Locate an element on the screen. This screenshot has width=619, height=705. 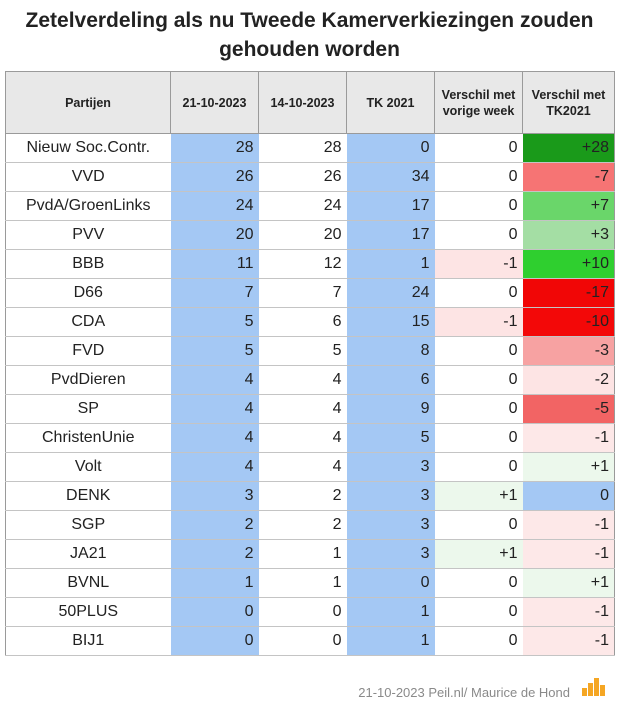
table-row: BVNL 1 1 0 0 +1 is located at coordinates (310, 583).